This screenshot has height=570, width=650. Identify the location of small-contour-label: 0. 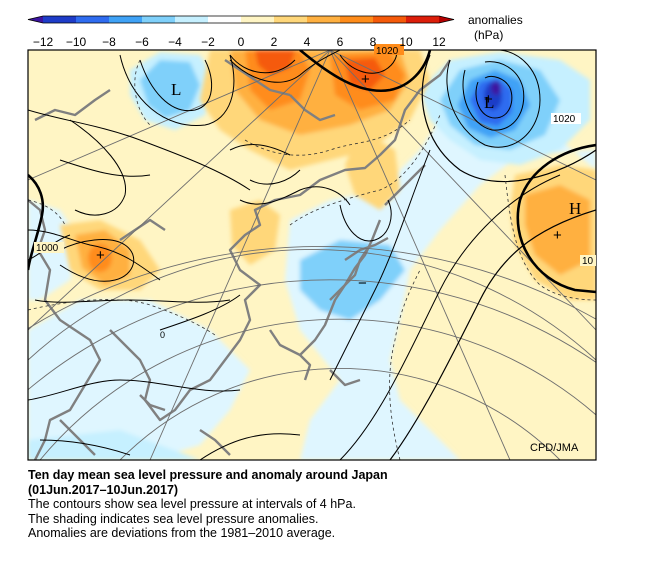
(162, 335).